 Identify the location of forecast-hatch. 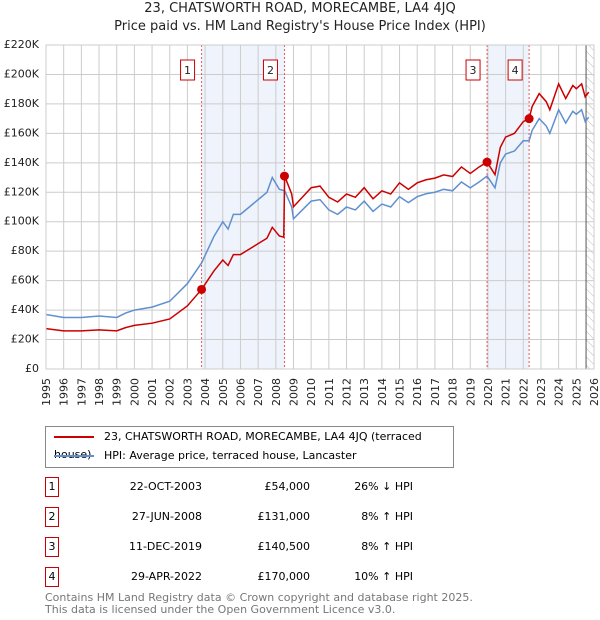
(590, 207).